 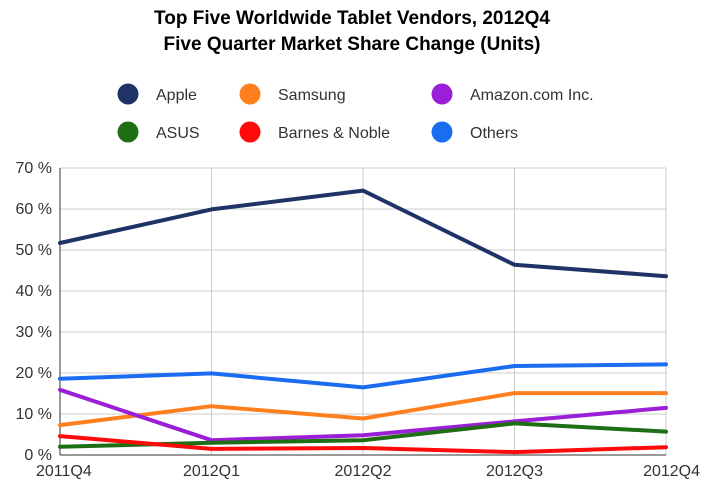 What do you see at coordinates (34, 291) in the screenshot?
I see `y-tick-label: 40 %` at bounding box center [34, 291].